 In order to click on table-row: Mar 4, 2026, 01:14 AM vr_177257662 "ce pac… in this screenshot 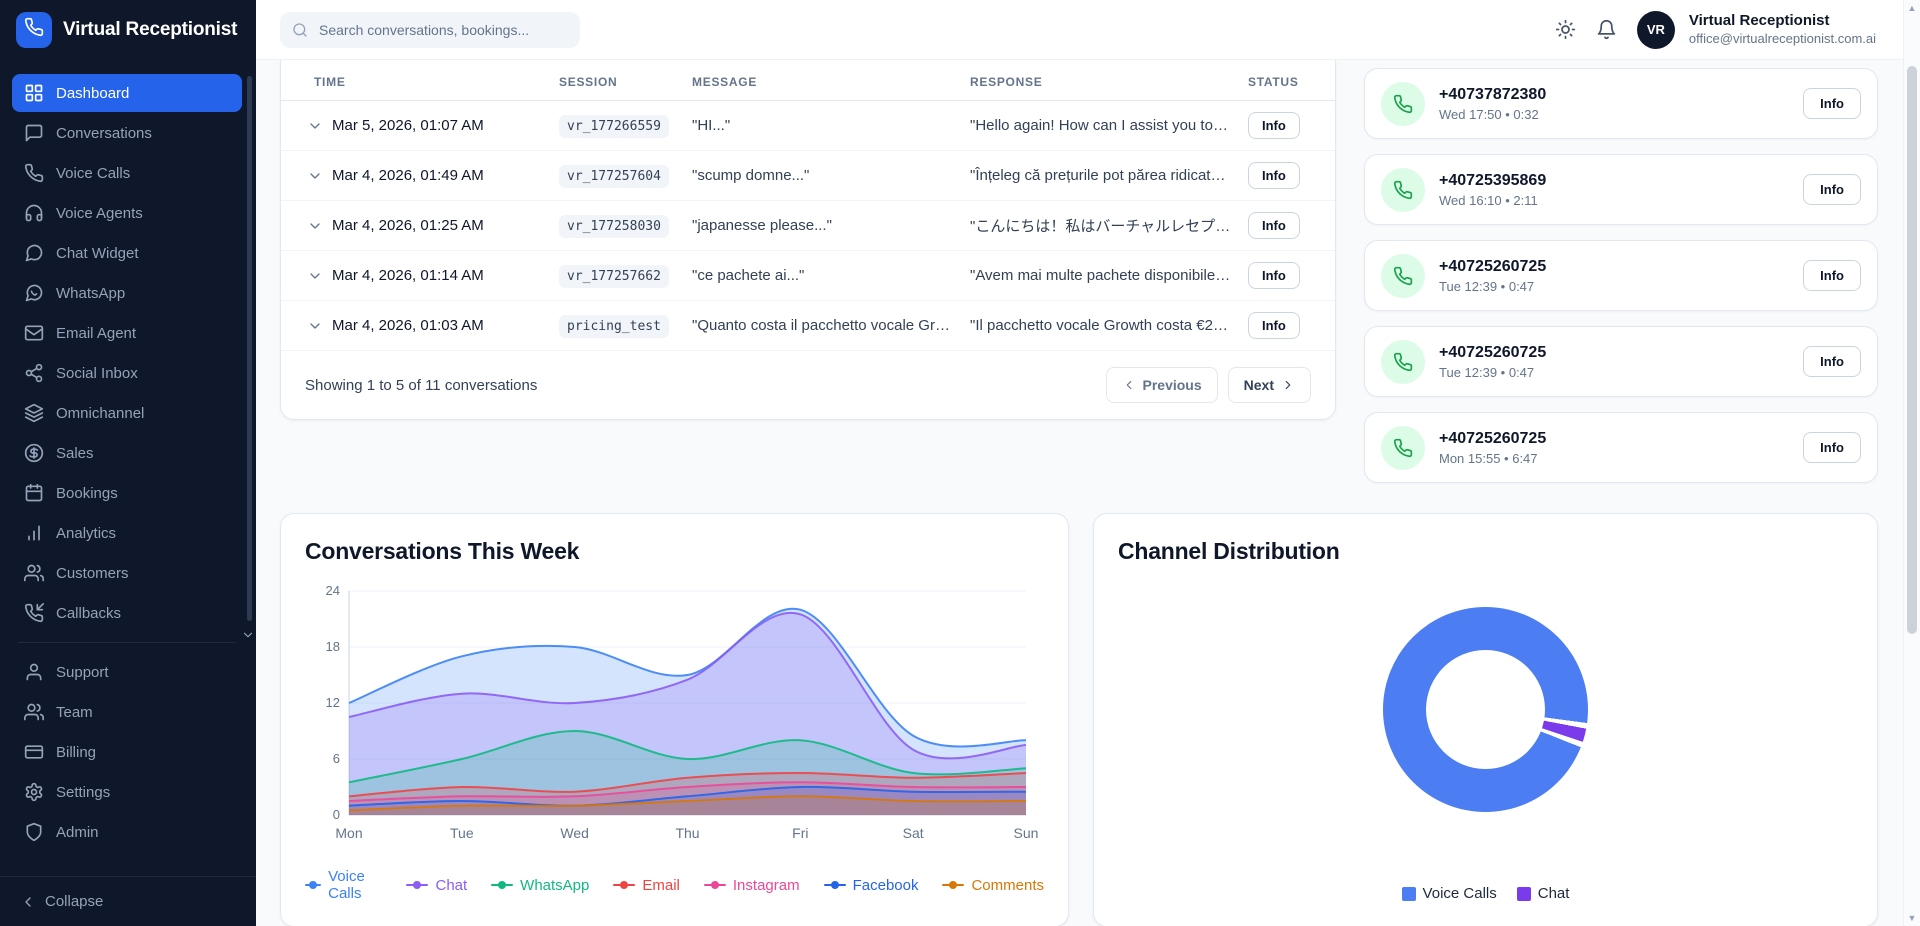, I will do `click(808, 275)`.